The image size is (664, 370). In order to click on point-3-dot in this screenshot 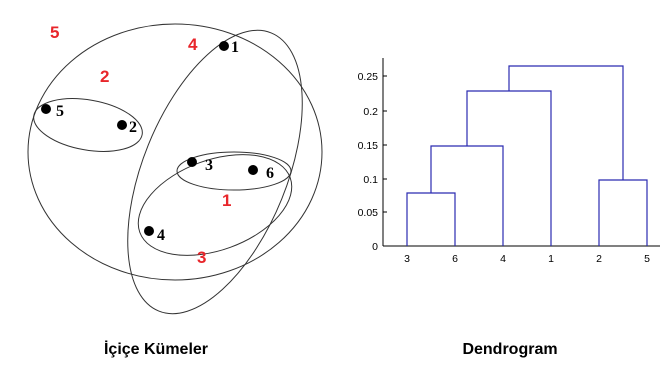, I will do `click(192, 162)`.